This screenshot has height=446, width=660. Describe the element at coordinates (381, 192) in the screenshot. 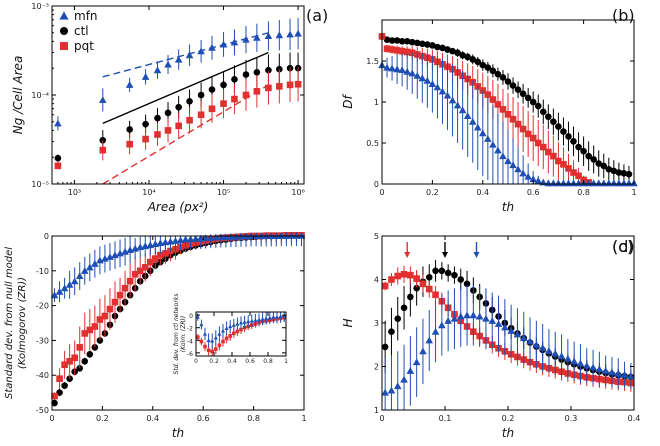

I see `x-tick-label: 0` at that location.